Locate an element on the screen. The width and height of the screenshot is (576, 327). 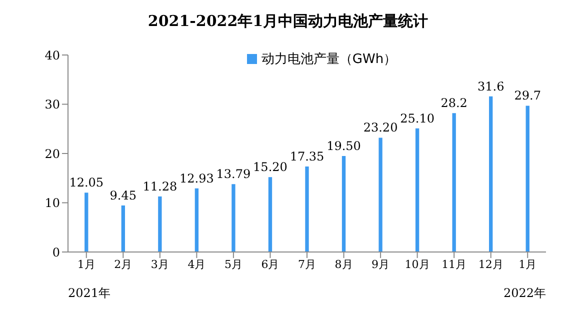
x-tick-label: 4月 is located at coordinates (197, 264).